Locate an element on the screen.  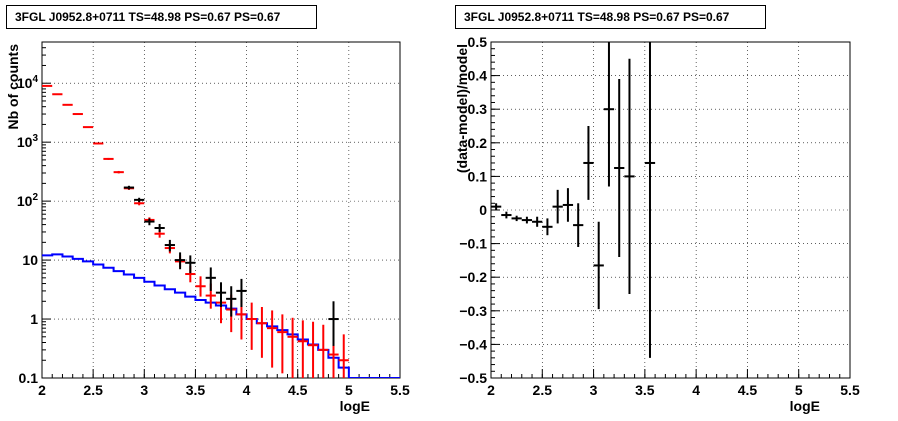
y-tick-label: 1 is located at coordinates (34, 319).